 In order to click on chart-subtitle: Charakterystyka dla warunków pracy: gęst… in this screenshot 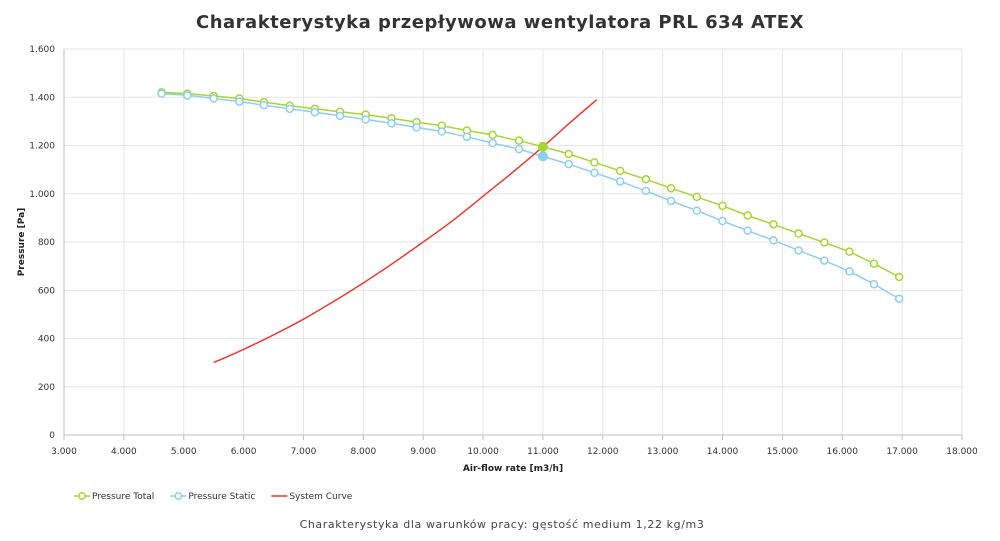, I will do `click(502, 524)`.